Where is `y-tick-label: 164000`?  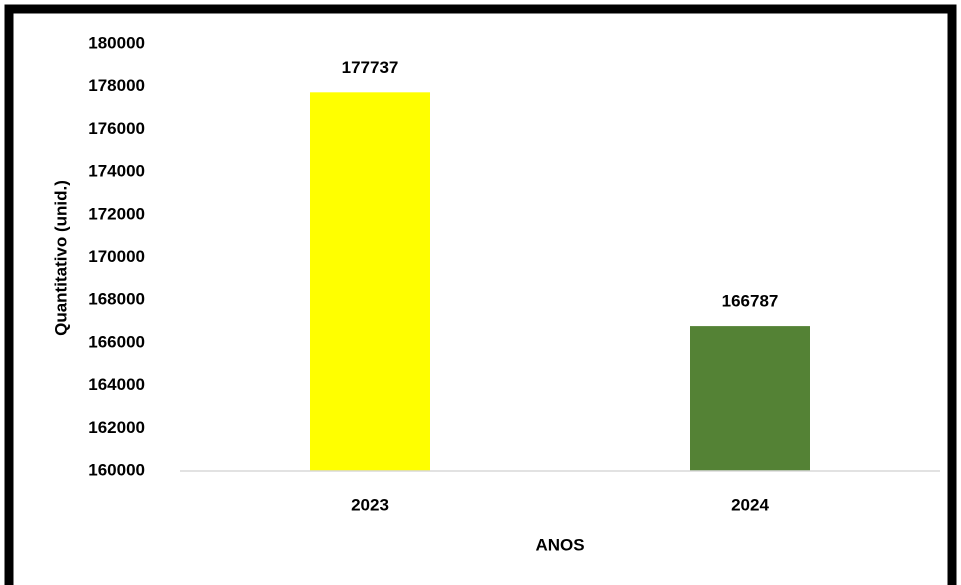 y-tick-label: 164000 is located at coordinates (116, 384).